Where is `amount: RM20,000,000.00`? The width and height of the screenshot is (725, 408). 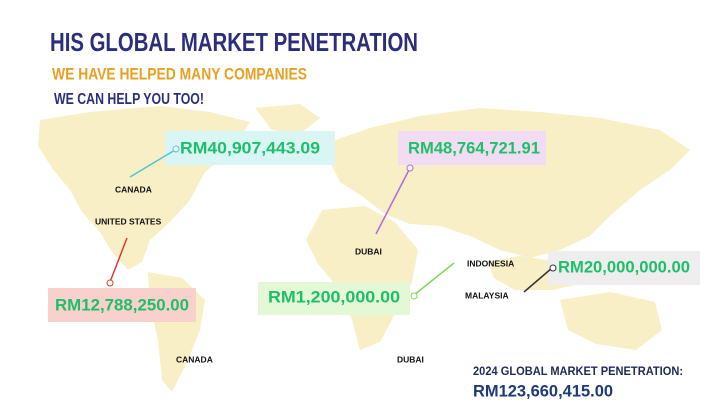
amount: RM20,000,000.00 is located at coordinates (624, 266).